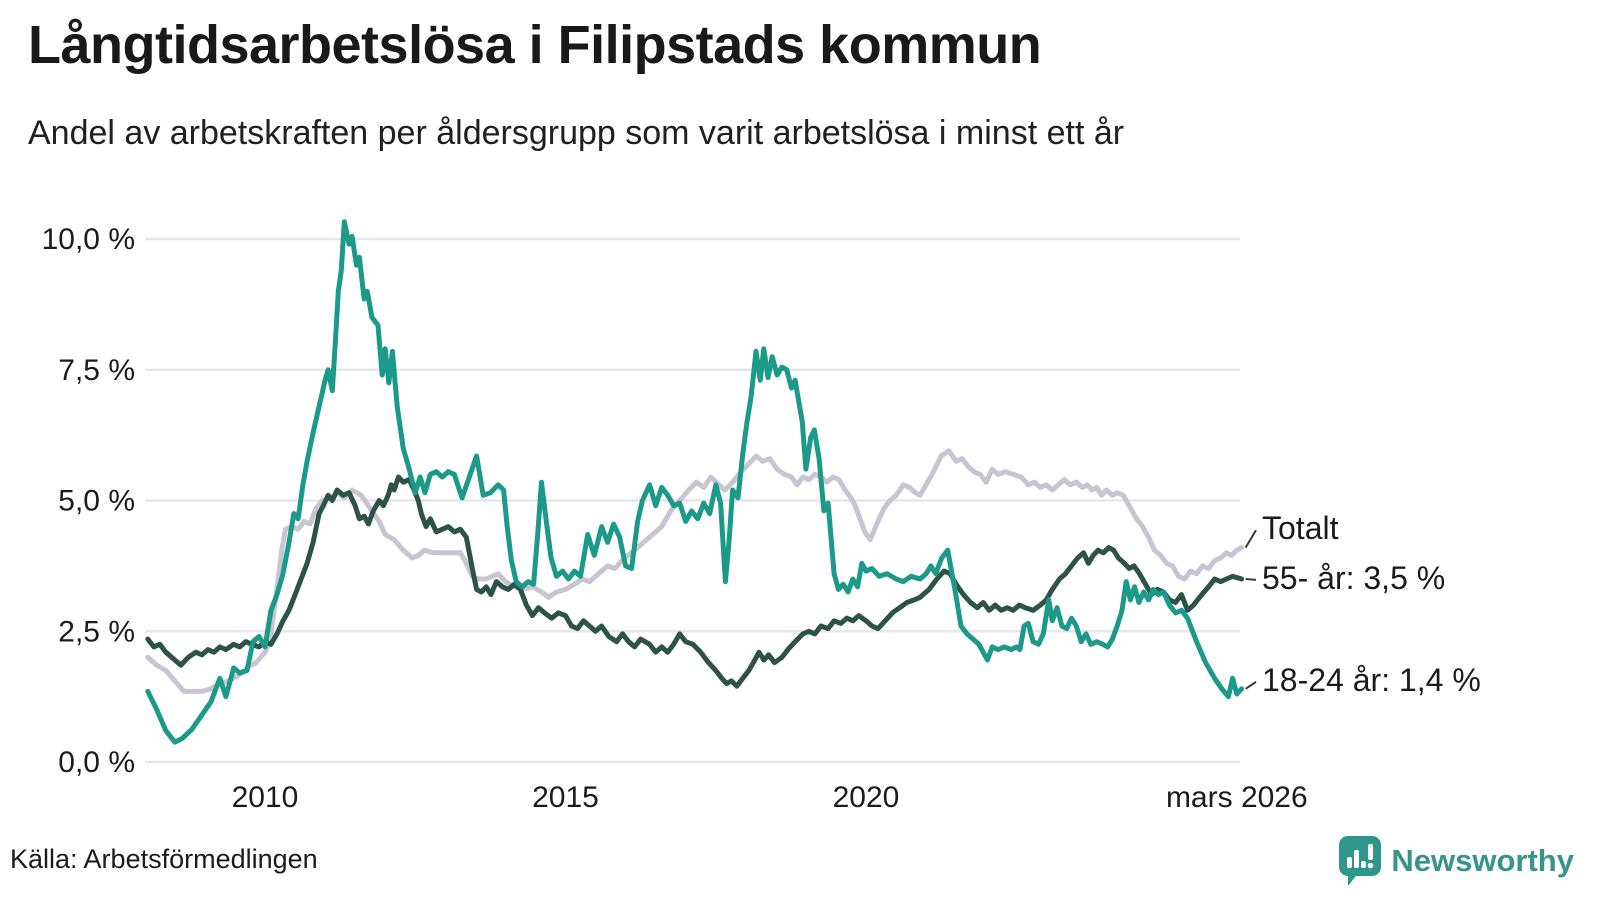 Image resolution: width=1600 pixels, height=900 pixels. I want to click on newsworthy-wordmark: Newsworthy, so click(1482, 860).